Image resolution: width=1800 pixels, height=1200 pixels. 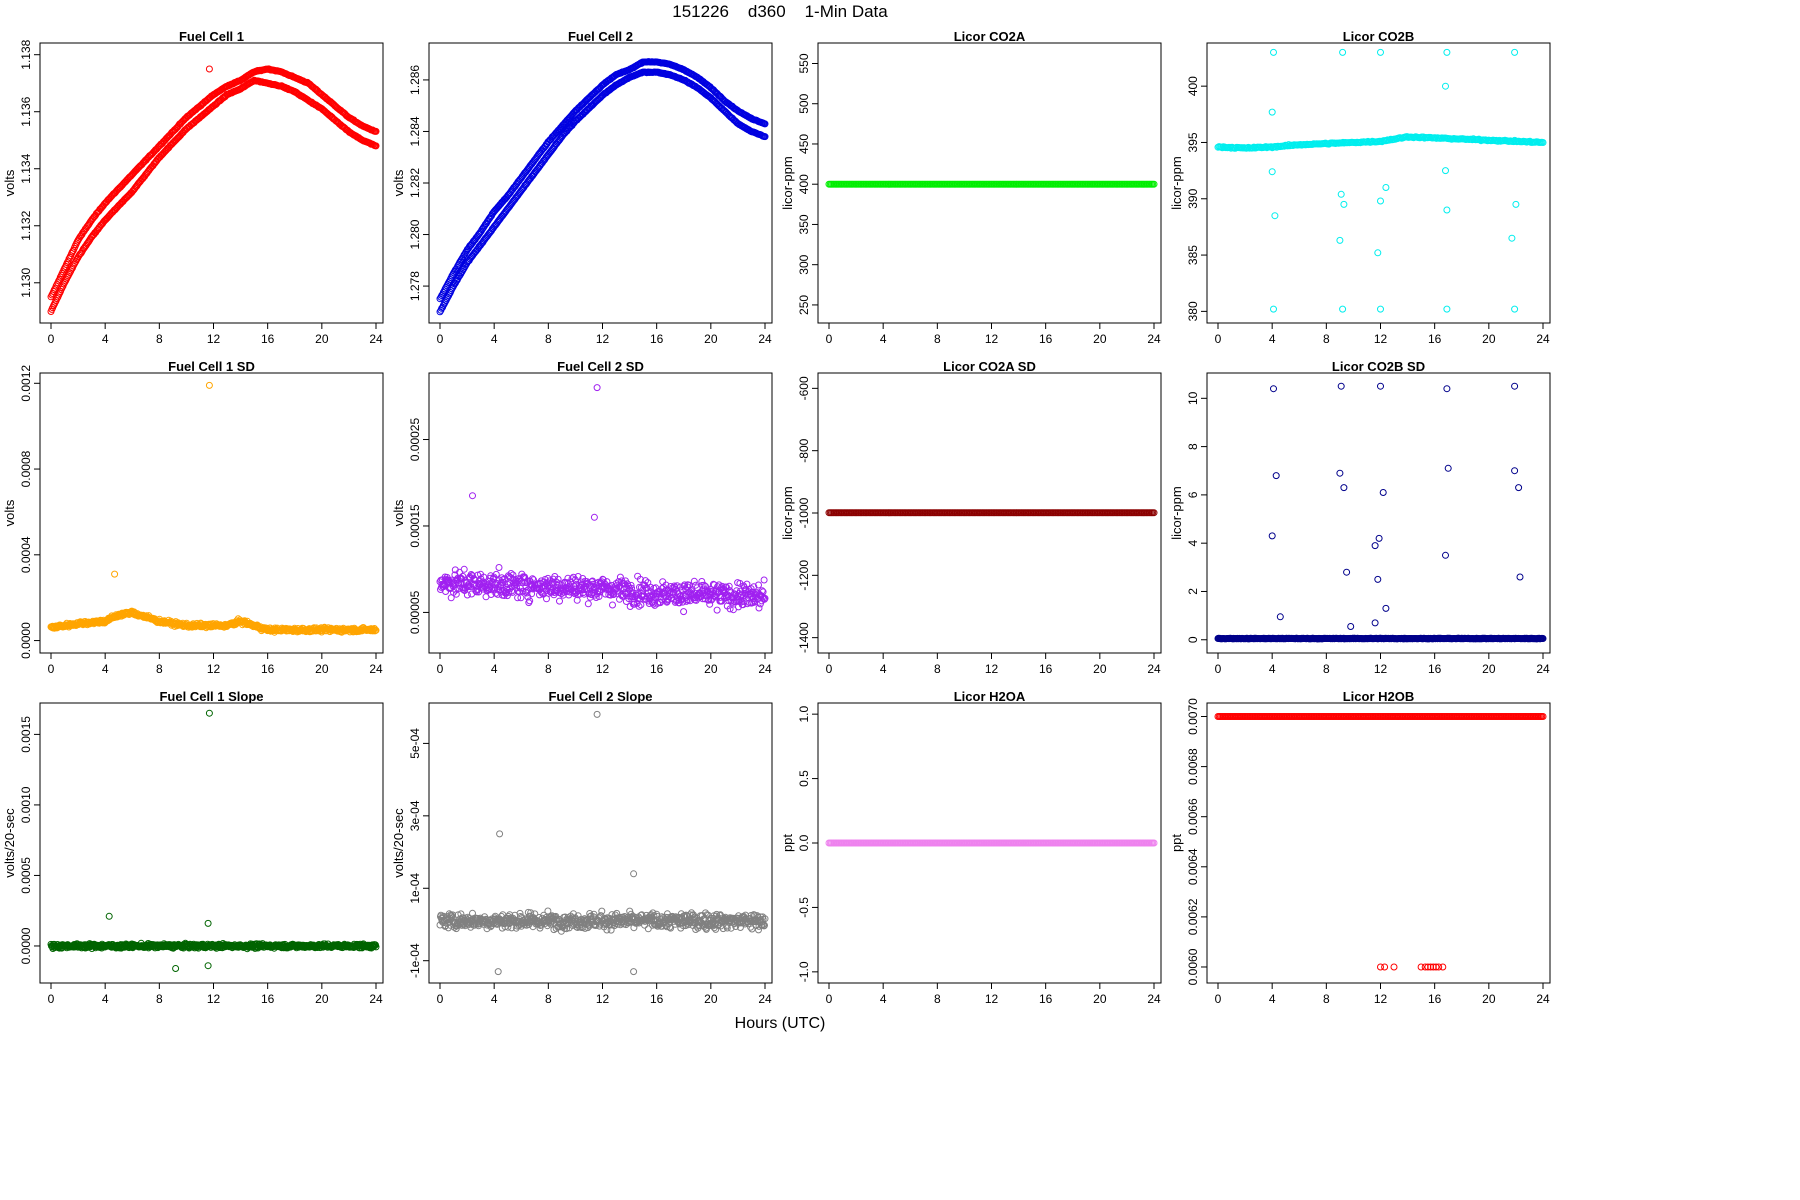 What do you see at coordinates (804, 103) in the screenshot?
I see `y-tick-label: 500` at bounding box center [804, 103].